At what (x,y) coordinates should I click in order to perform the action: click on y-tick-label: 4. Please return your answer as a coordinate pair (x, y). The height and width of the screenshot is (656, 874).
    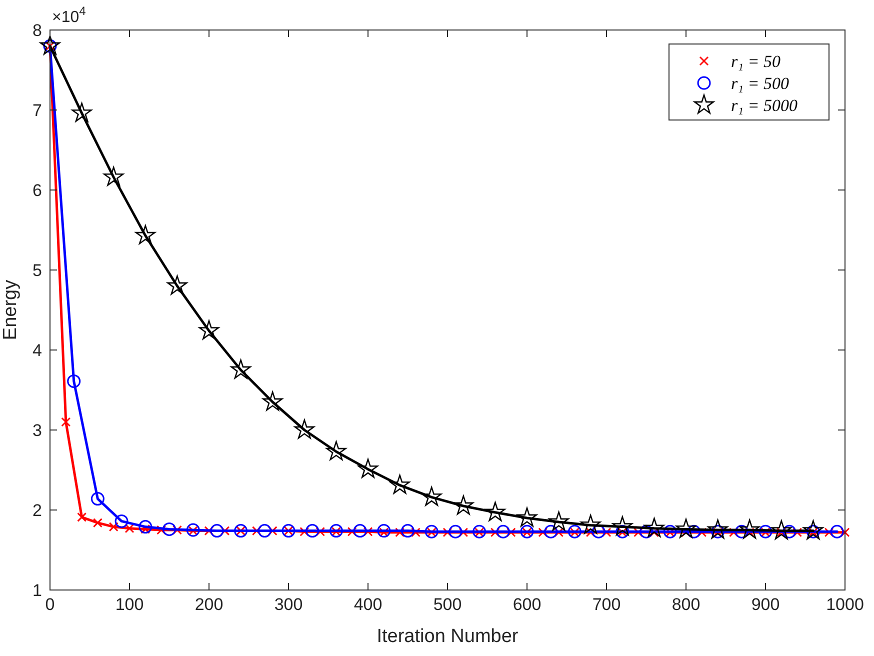
    Looking at the image, I should click on (37, 350).